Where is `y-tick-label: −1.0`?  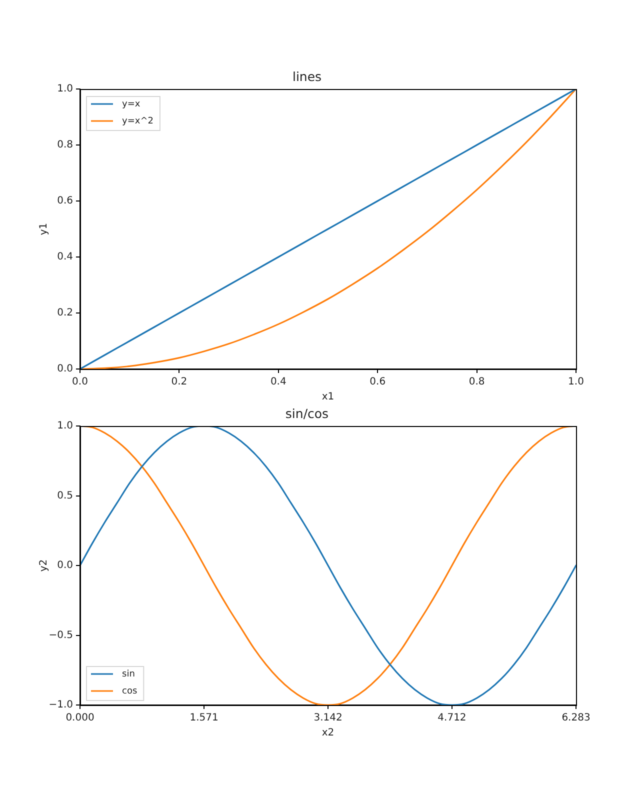 y-tick-label: −1.0 is located at coordinates (60, 705).